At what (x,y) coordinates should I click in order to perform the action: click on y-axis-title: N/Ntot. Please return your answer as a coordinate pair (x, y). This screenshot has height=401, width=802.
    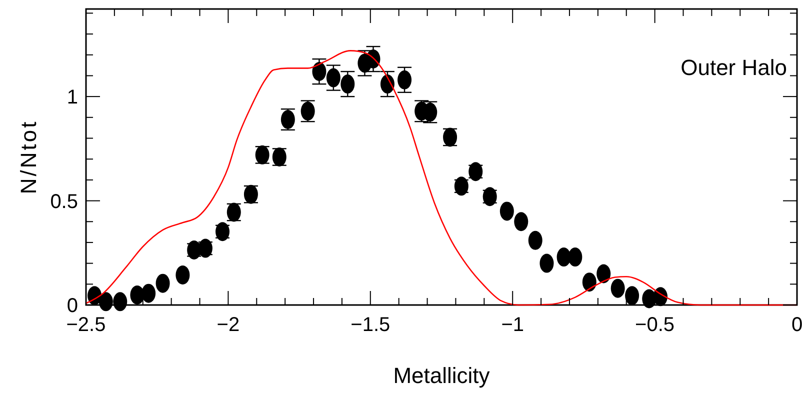
    Looking at the image, I should click on (28, 157).